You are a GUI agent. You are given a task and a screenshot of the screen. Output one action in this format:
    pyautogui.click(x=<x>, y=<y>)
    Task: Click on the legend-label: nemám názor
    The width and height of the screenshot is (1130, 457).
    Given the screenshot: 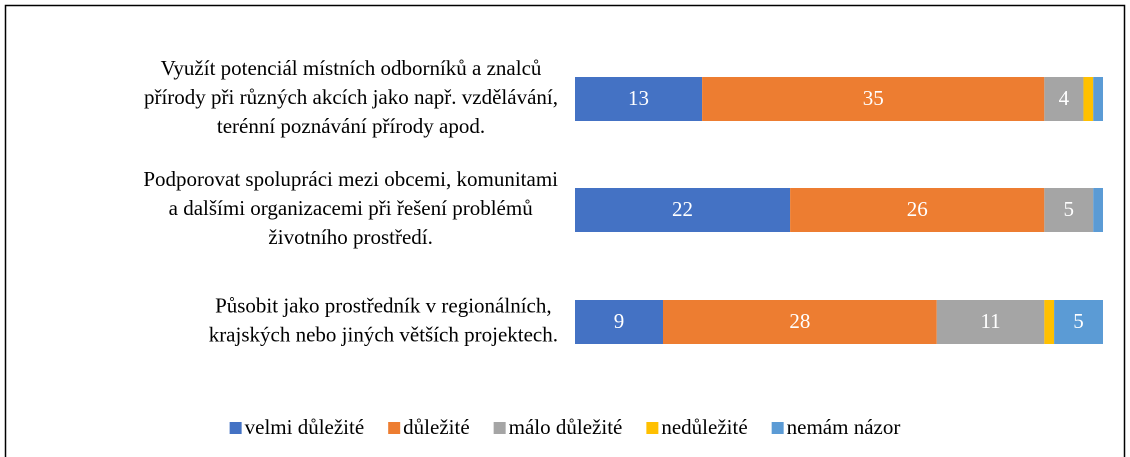 What is the action you would take?
    pyautogui.click(x=844, y=427)
    